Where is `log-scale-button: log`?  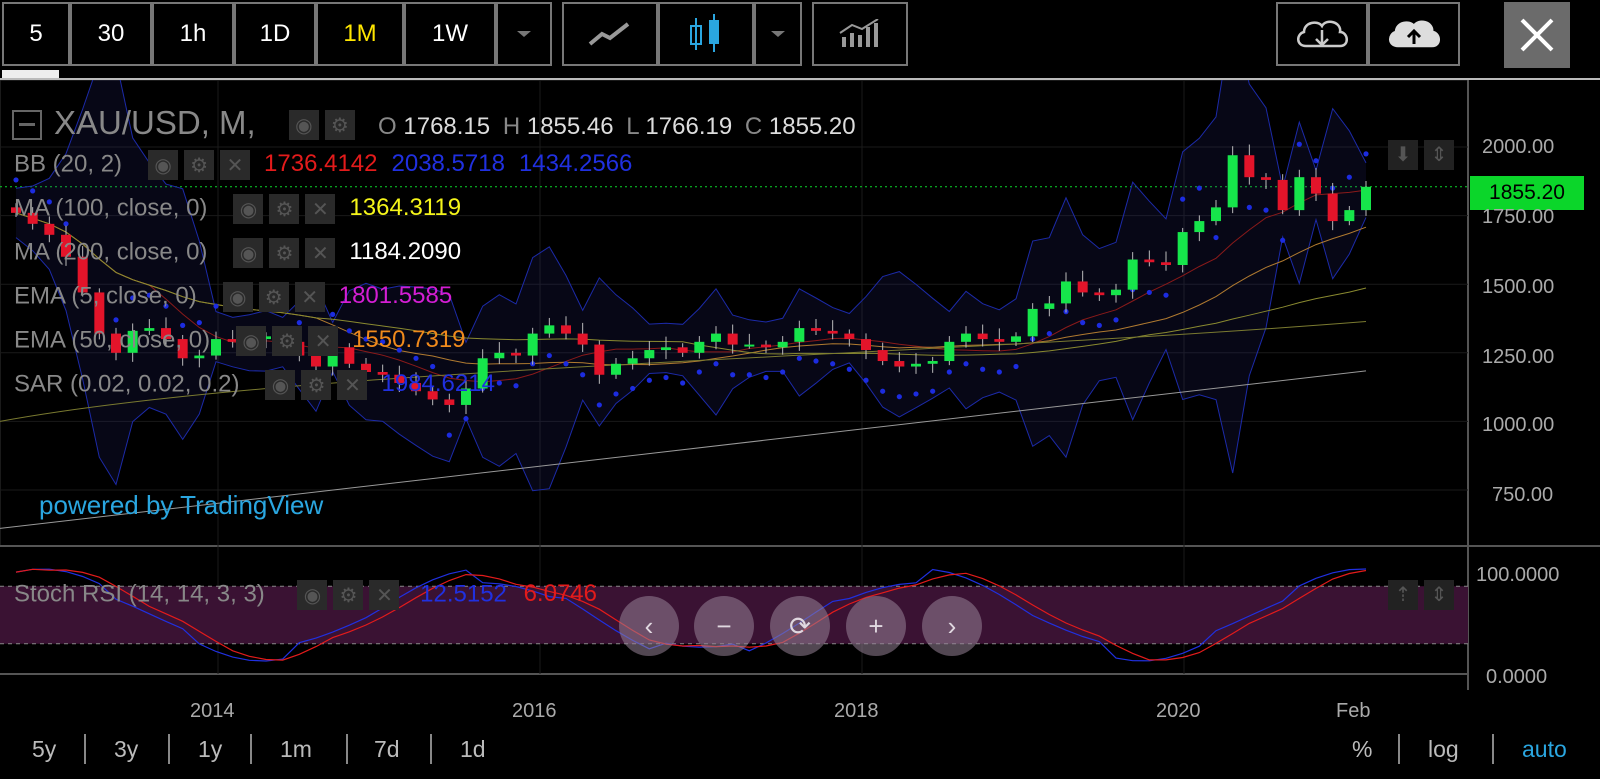
log-scale-button: log is located at coordinates (1443, 749).